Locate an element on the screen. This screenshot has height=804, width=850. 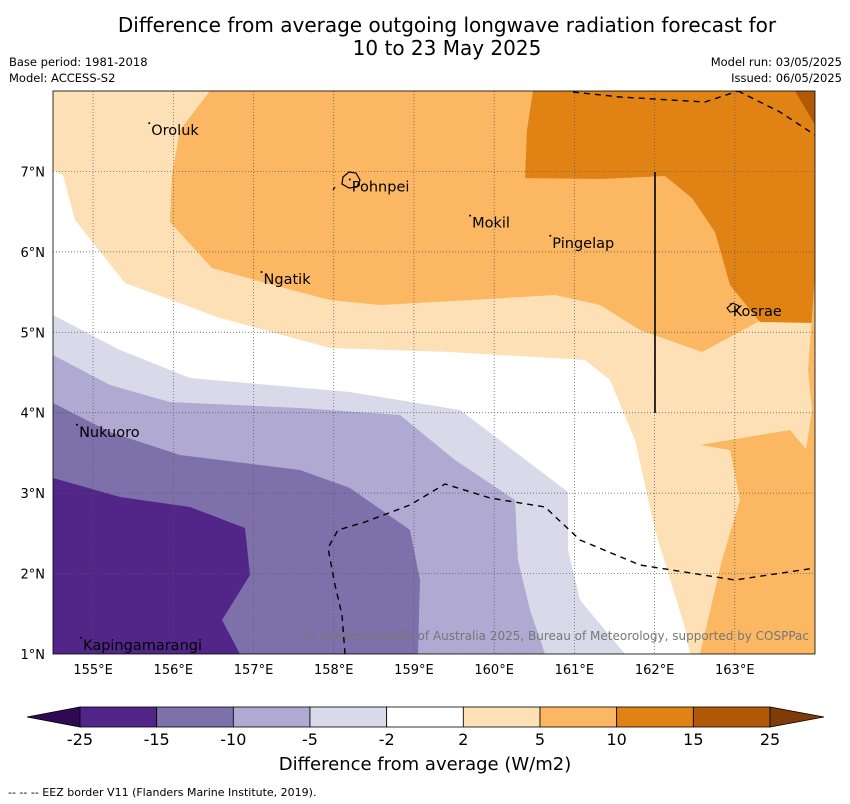
longitude-tick: 162°E is located at coordinates (655, 670).